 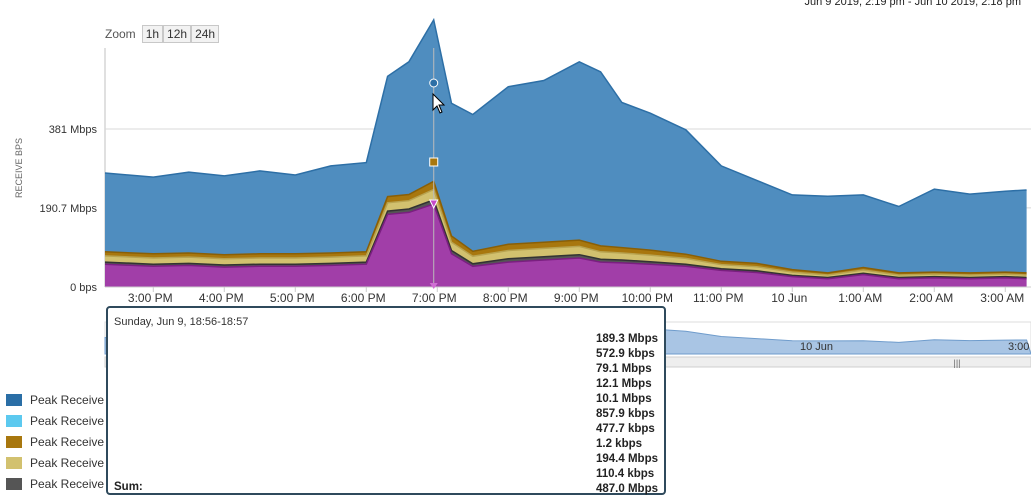 What do you see at coordinates (627, 459) in the screenshot?
I see `tooltip-value: 194.4 Mbps` at bounding box center [627, 459].